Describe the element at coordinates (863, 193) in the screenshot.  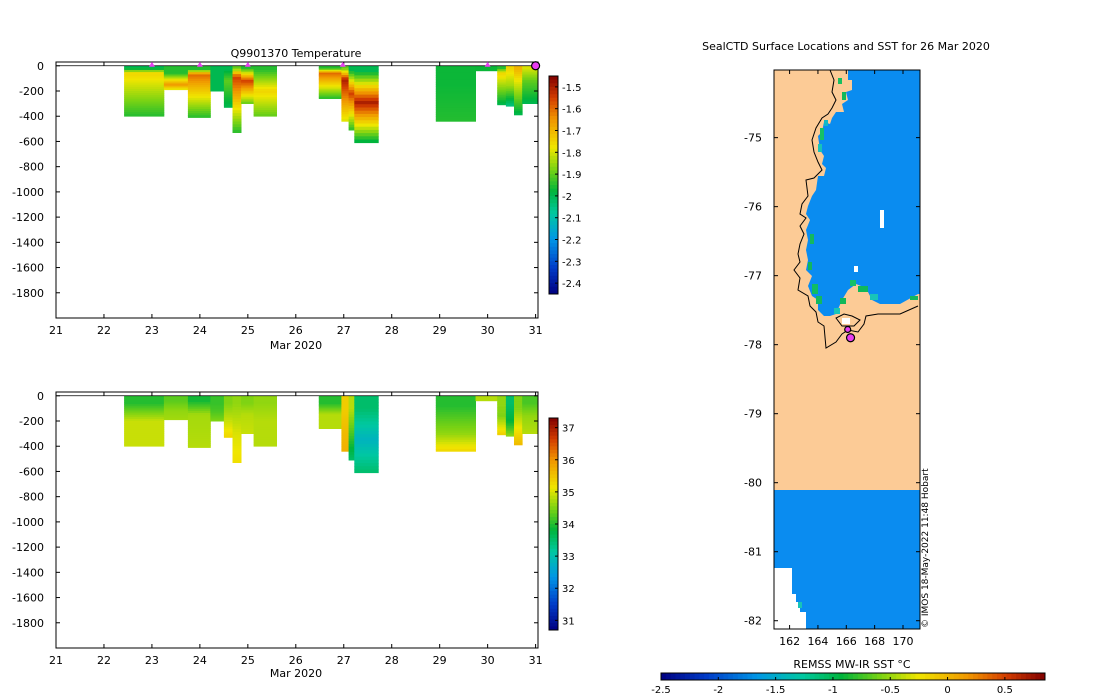
I see `map-sea-area` at that location.